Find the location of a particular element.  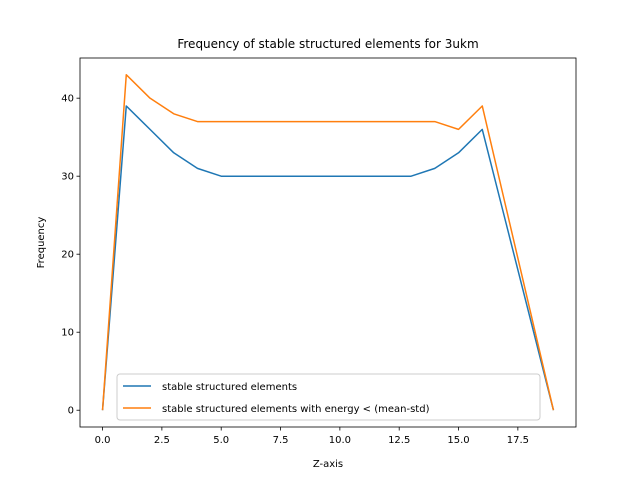

y-axis-ticks: 0 10 20 30 40 is located at coordinates (70, 255).